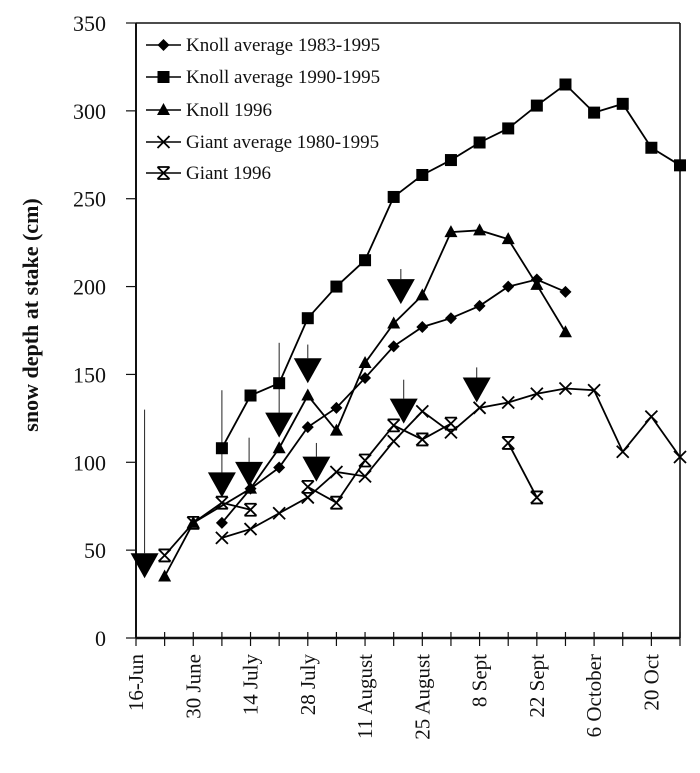 This screenshot has height=773, width=700. I want to click on y-tick-label: 150, so click(89, 374).